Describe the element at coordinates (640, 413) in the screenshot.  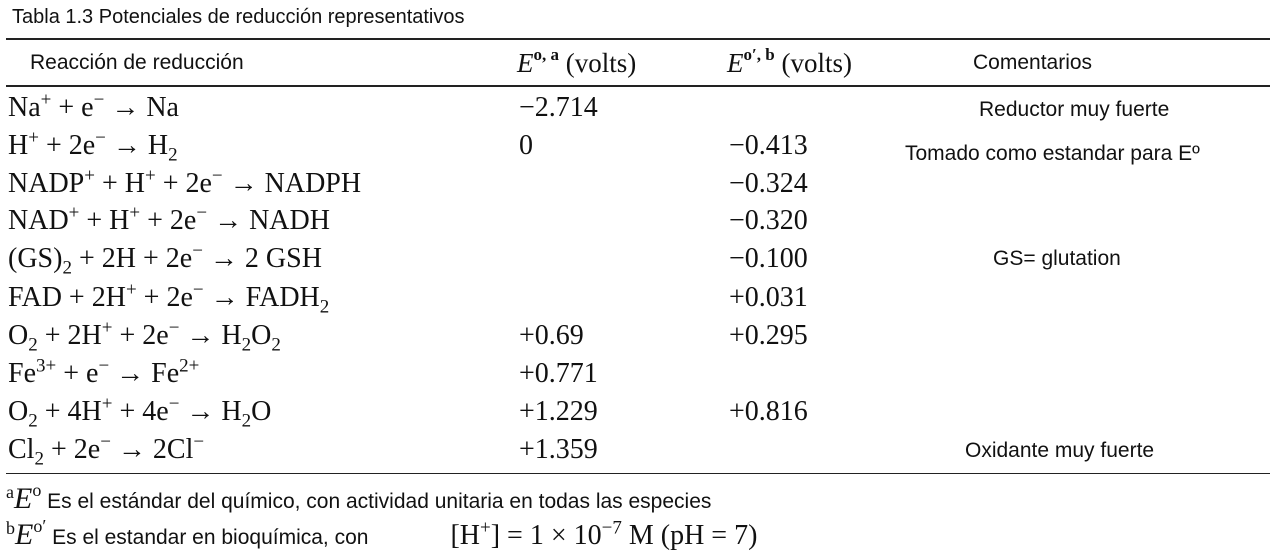
I see `table-row: O2 + 4H+ + 4e− → H2O +1.229 +0.816` at that location.